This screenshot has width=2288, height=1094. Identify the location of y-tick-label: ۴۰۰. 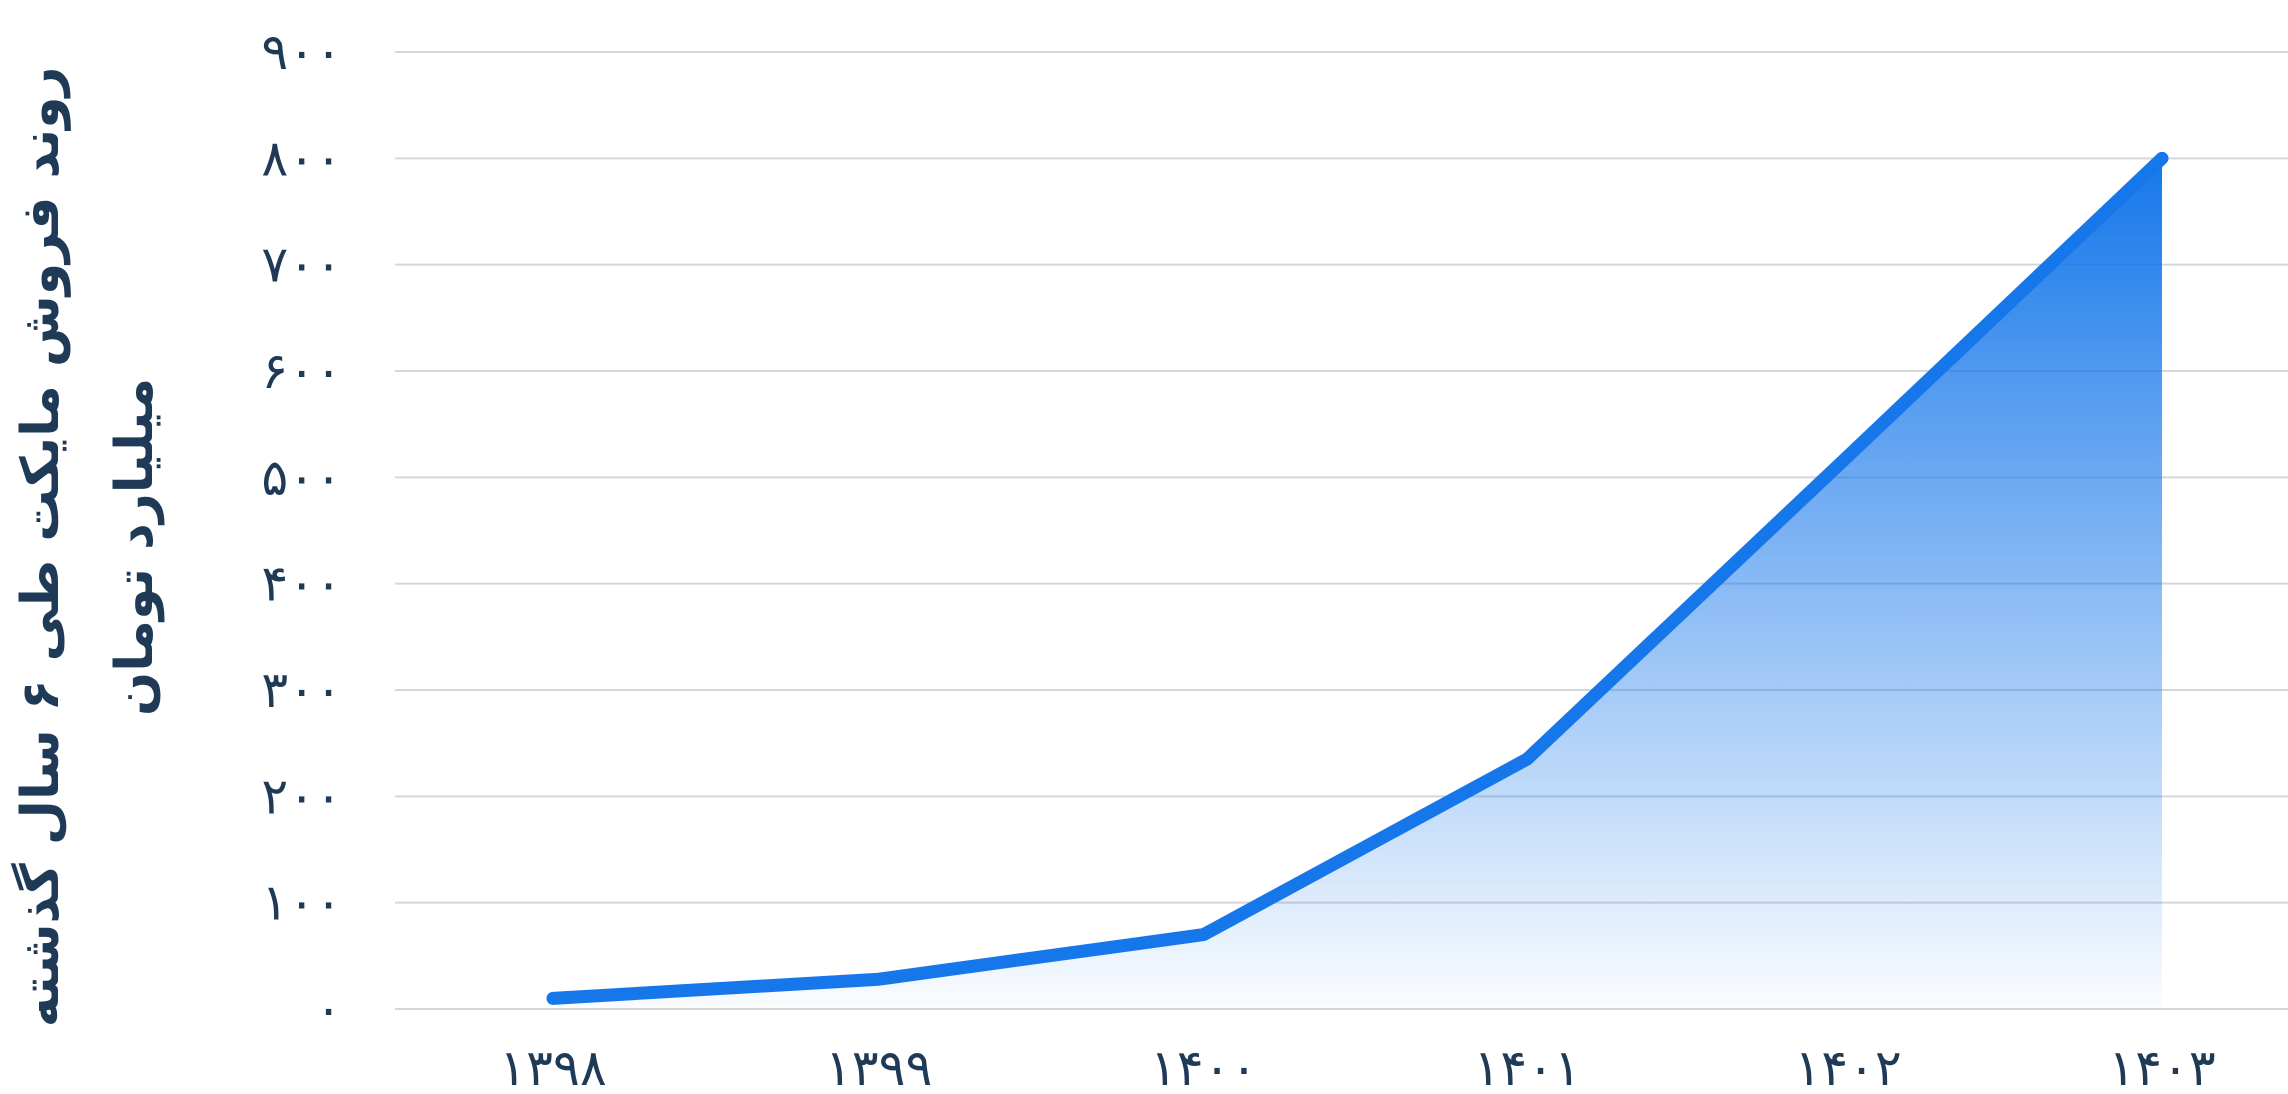
(301, 584).